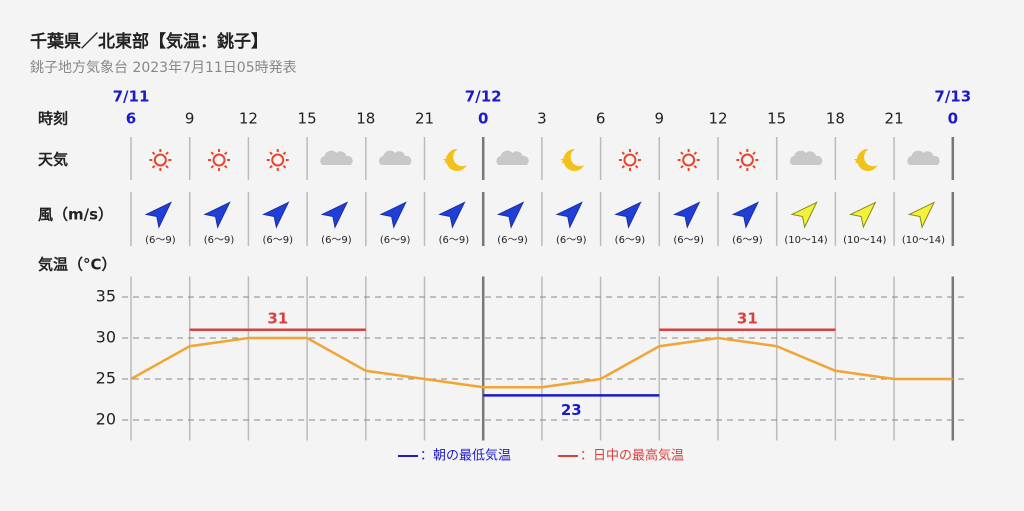  I want to click on subtitle: 銚子地方気象台 2023年7月11日05時発表, so click(163, 68).